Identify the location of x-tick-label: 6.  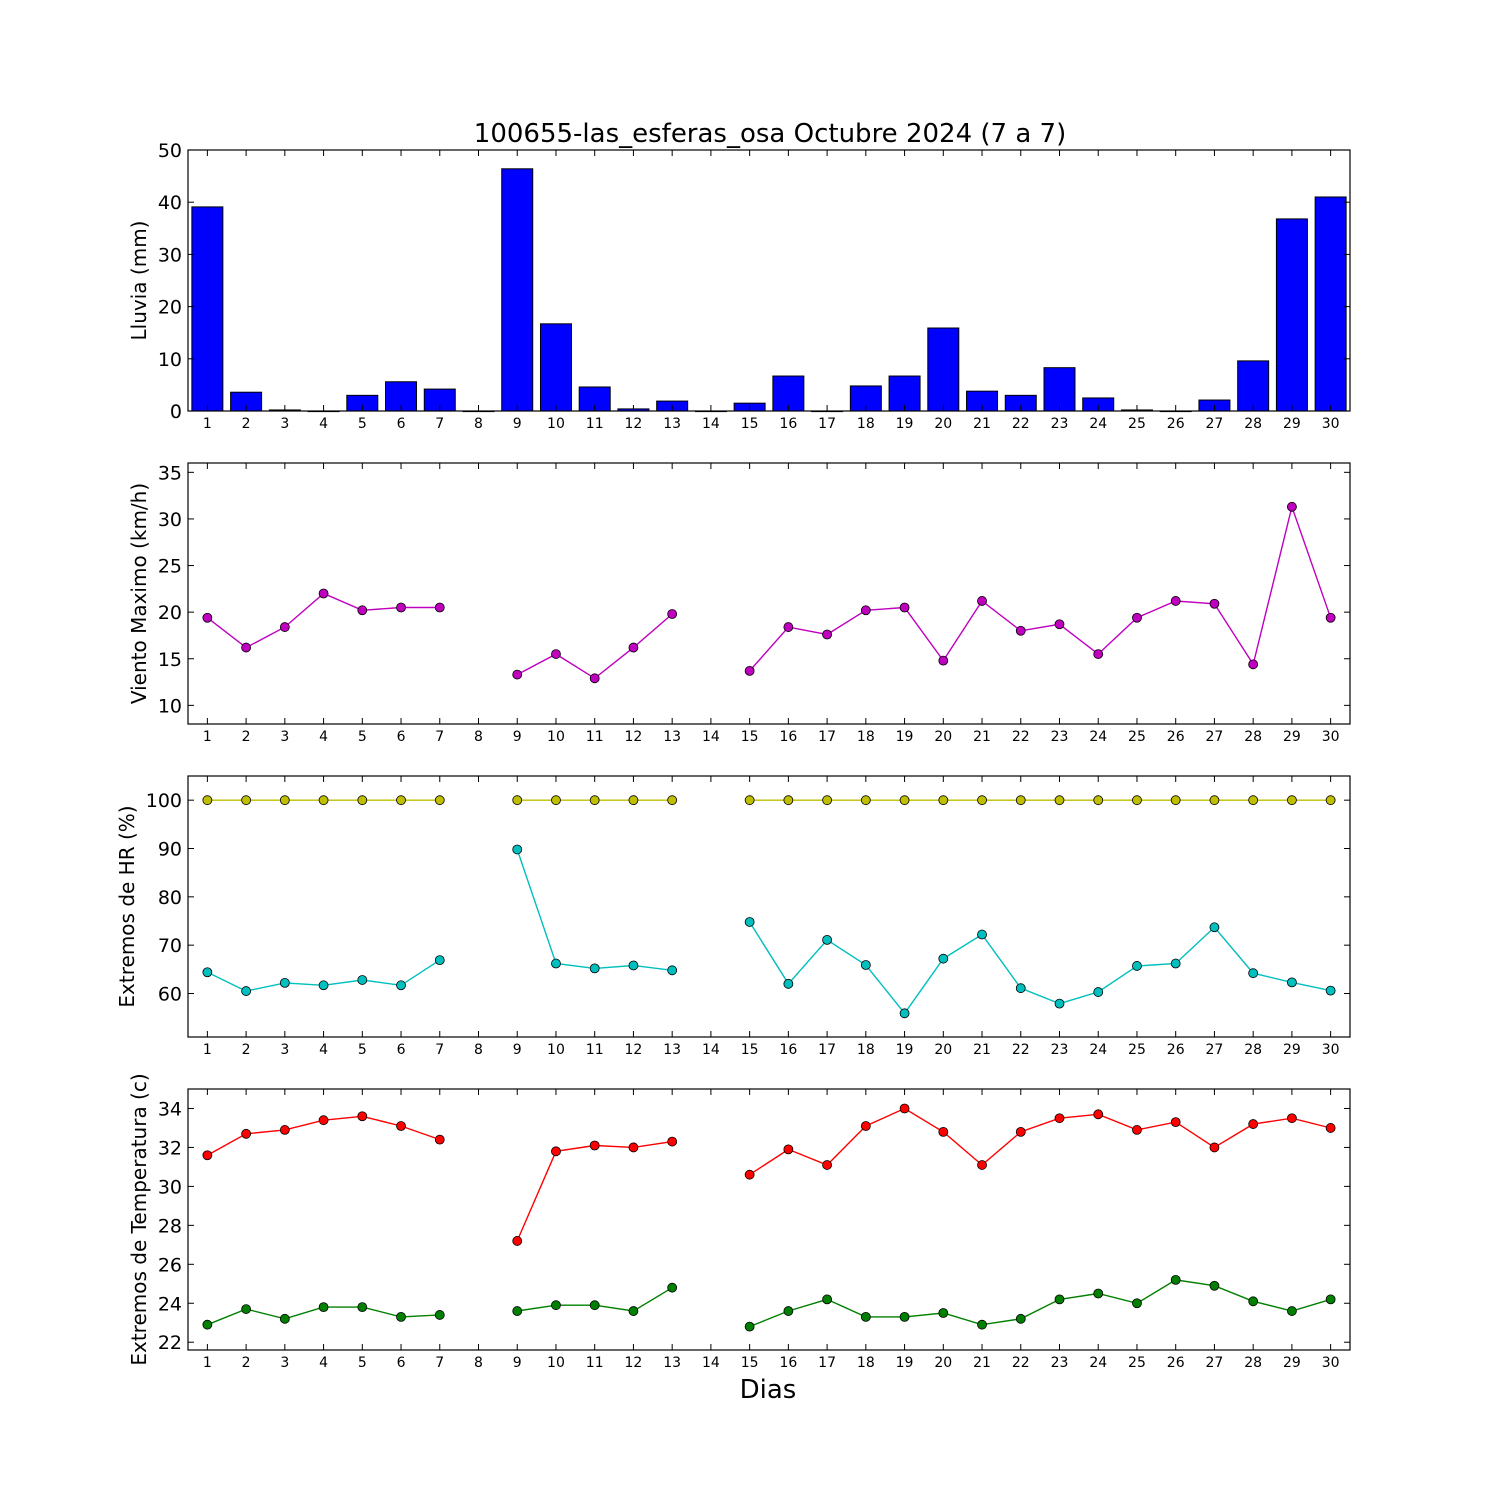
(401, 1050).